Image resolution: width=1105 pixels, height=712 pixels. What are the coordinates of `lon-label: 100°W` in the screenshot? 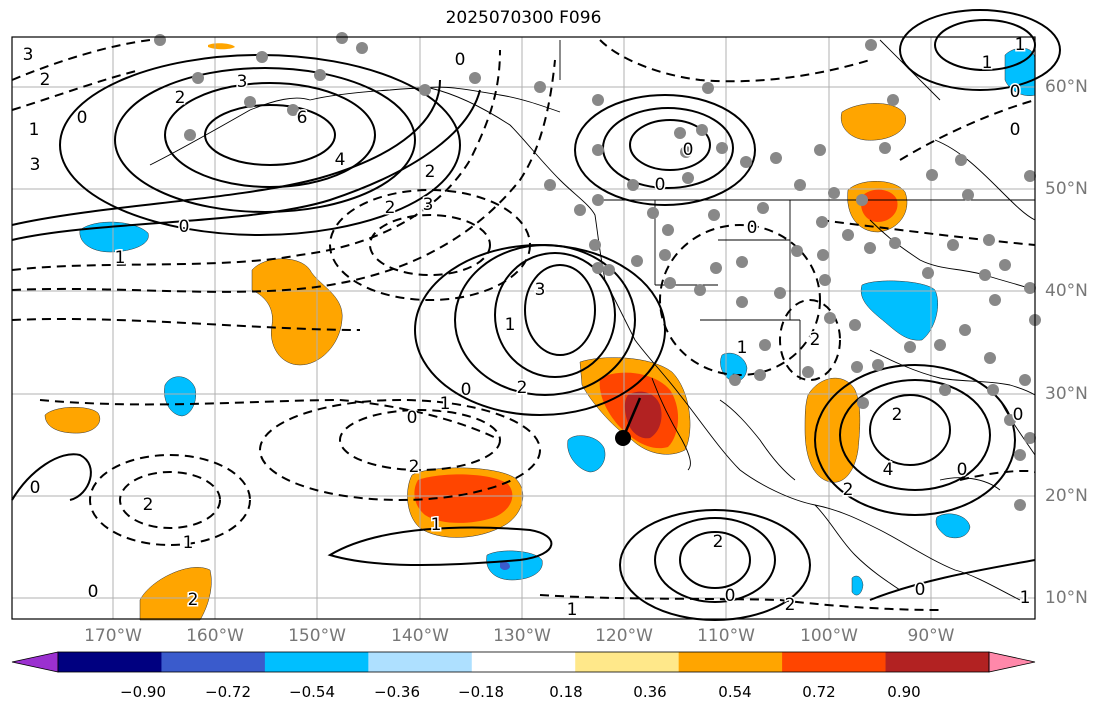 It's located at (829, 636).